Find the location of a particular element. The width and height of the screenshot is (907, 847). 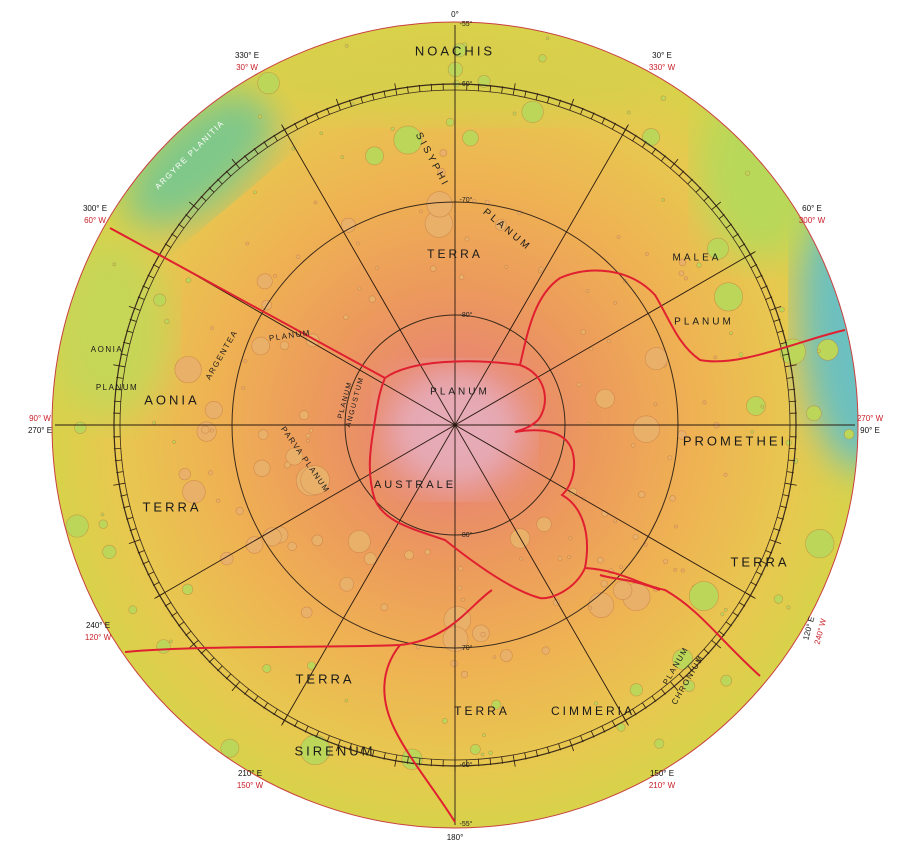

region-label: MALEA is located at coordinates (697, 258).